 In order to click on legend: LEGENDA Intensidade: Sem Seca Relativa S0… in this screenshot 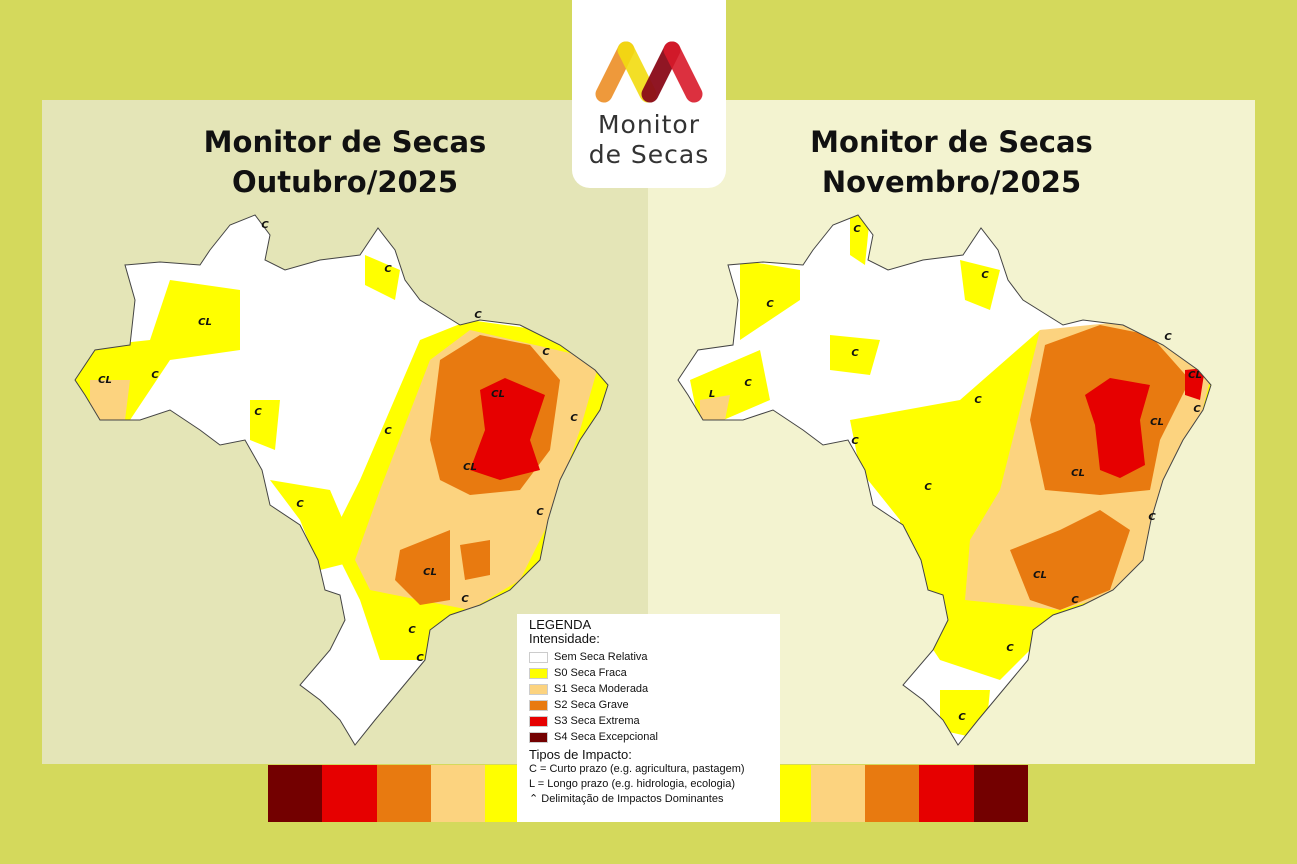, I will do `click(648, 718)`.